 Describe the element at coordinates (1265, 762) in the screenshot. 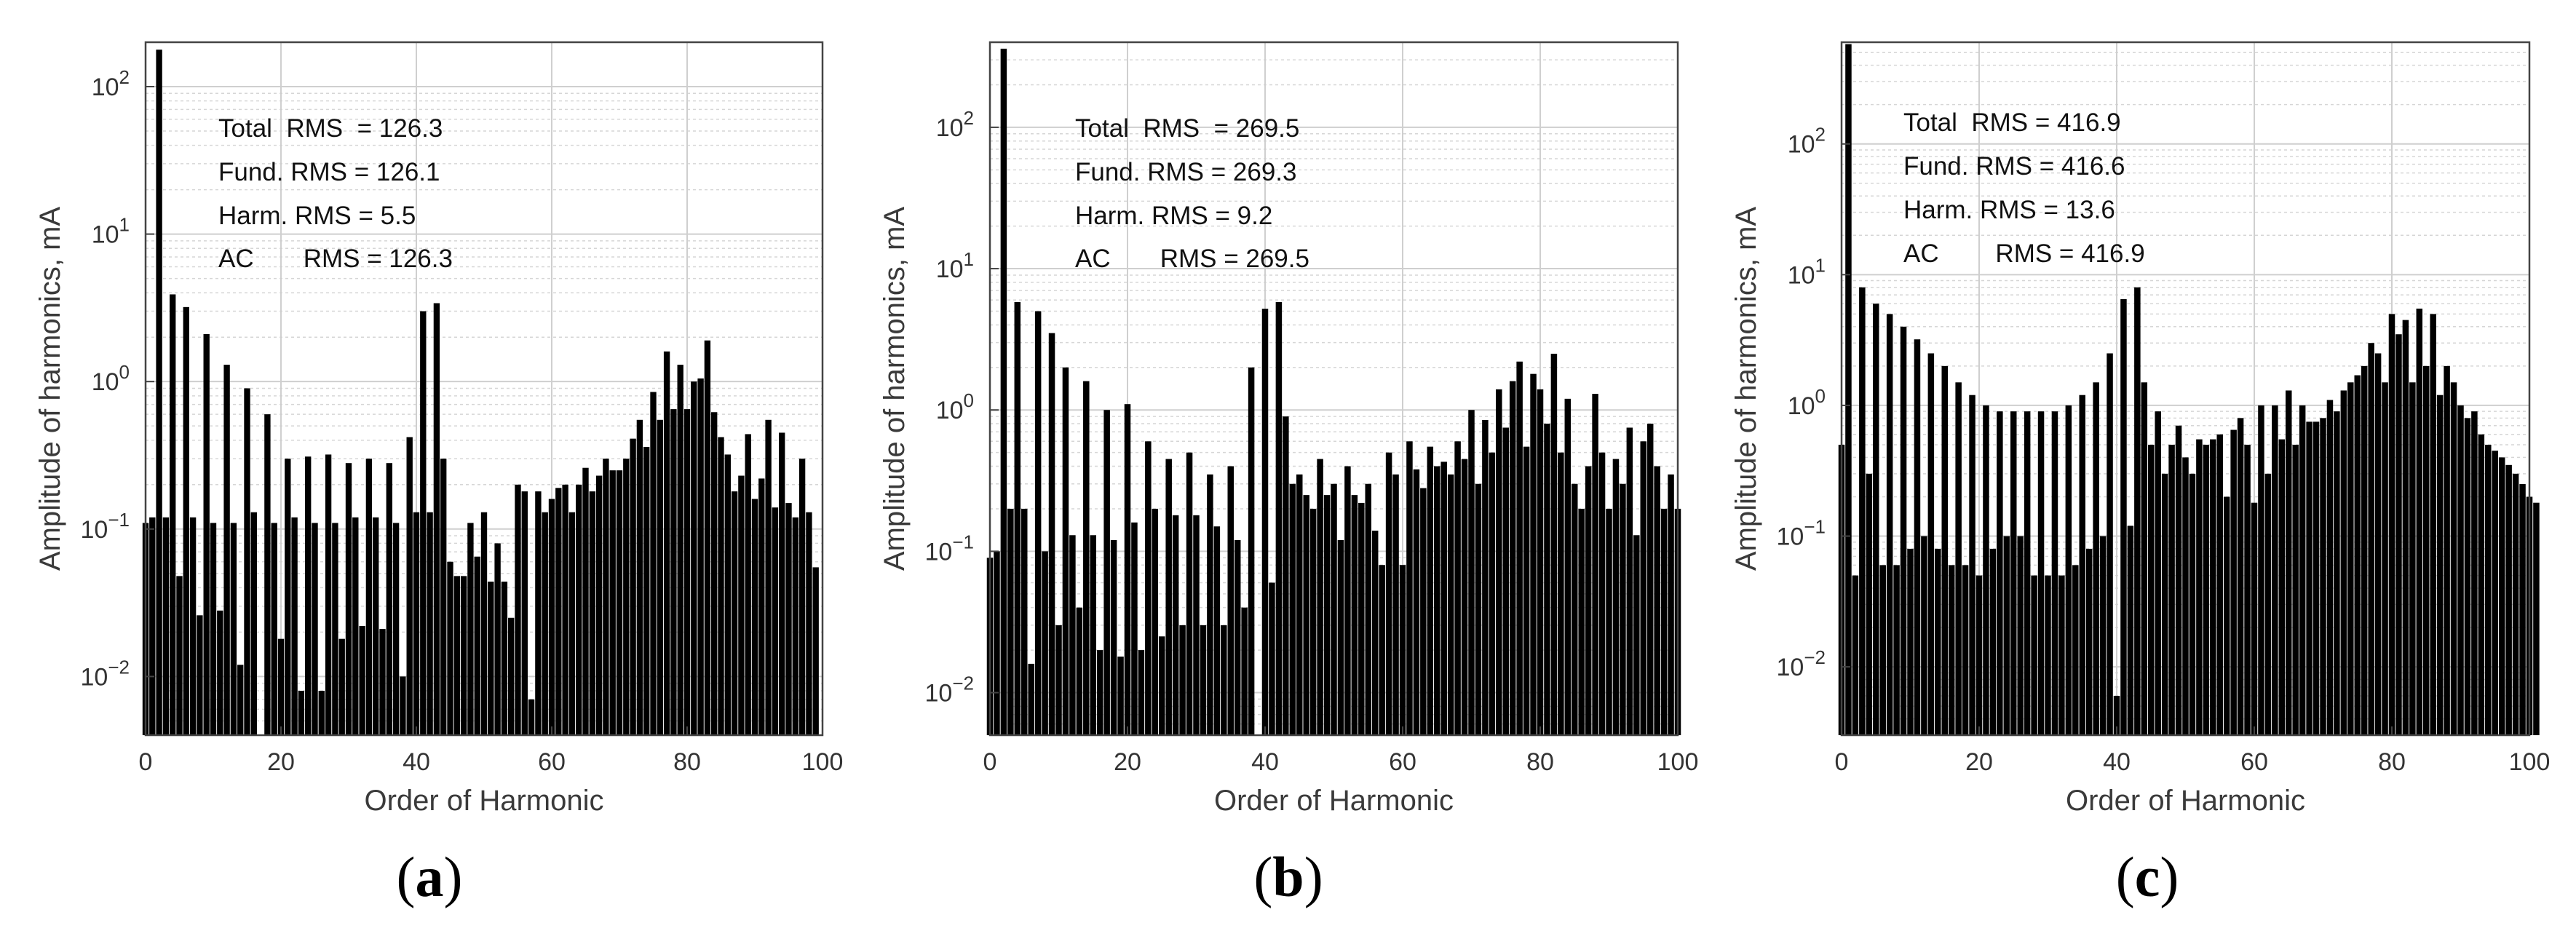

I see `x-tick-label: 40` at that location.